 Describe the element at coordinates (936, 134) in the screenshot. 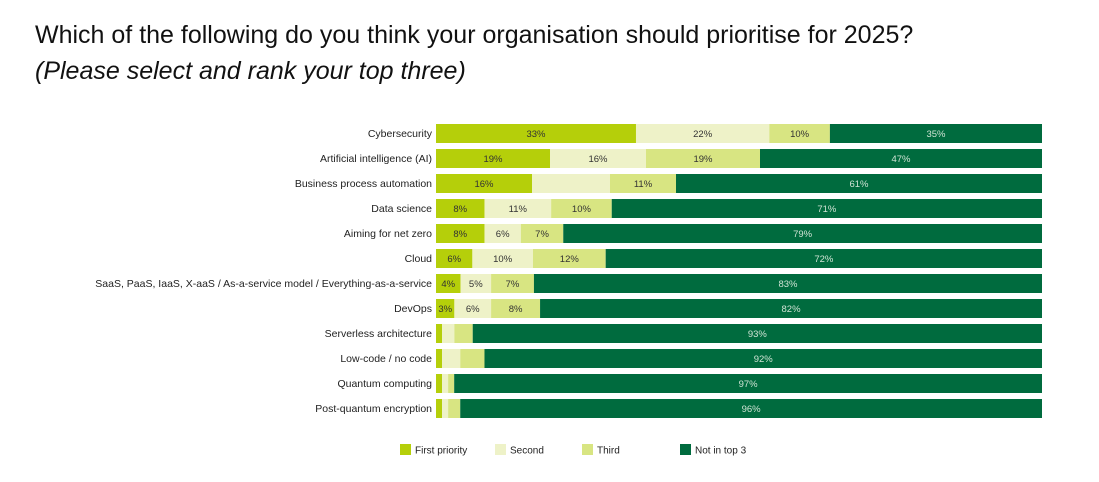

I see `data-label: 35%` at that location.